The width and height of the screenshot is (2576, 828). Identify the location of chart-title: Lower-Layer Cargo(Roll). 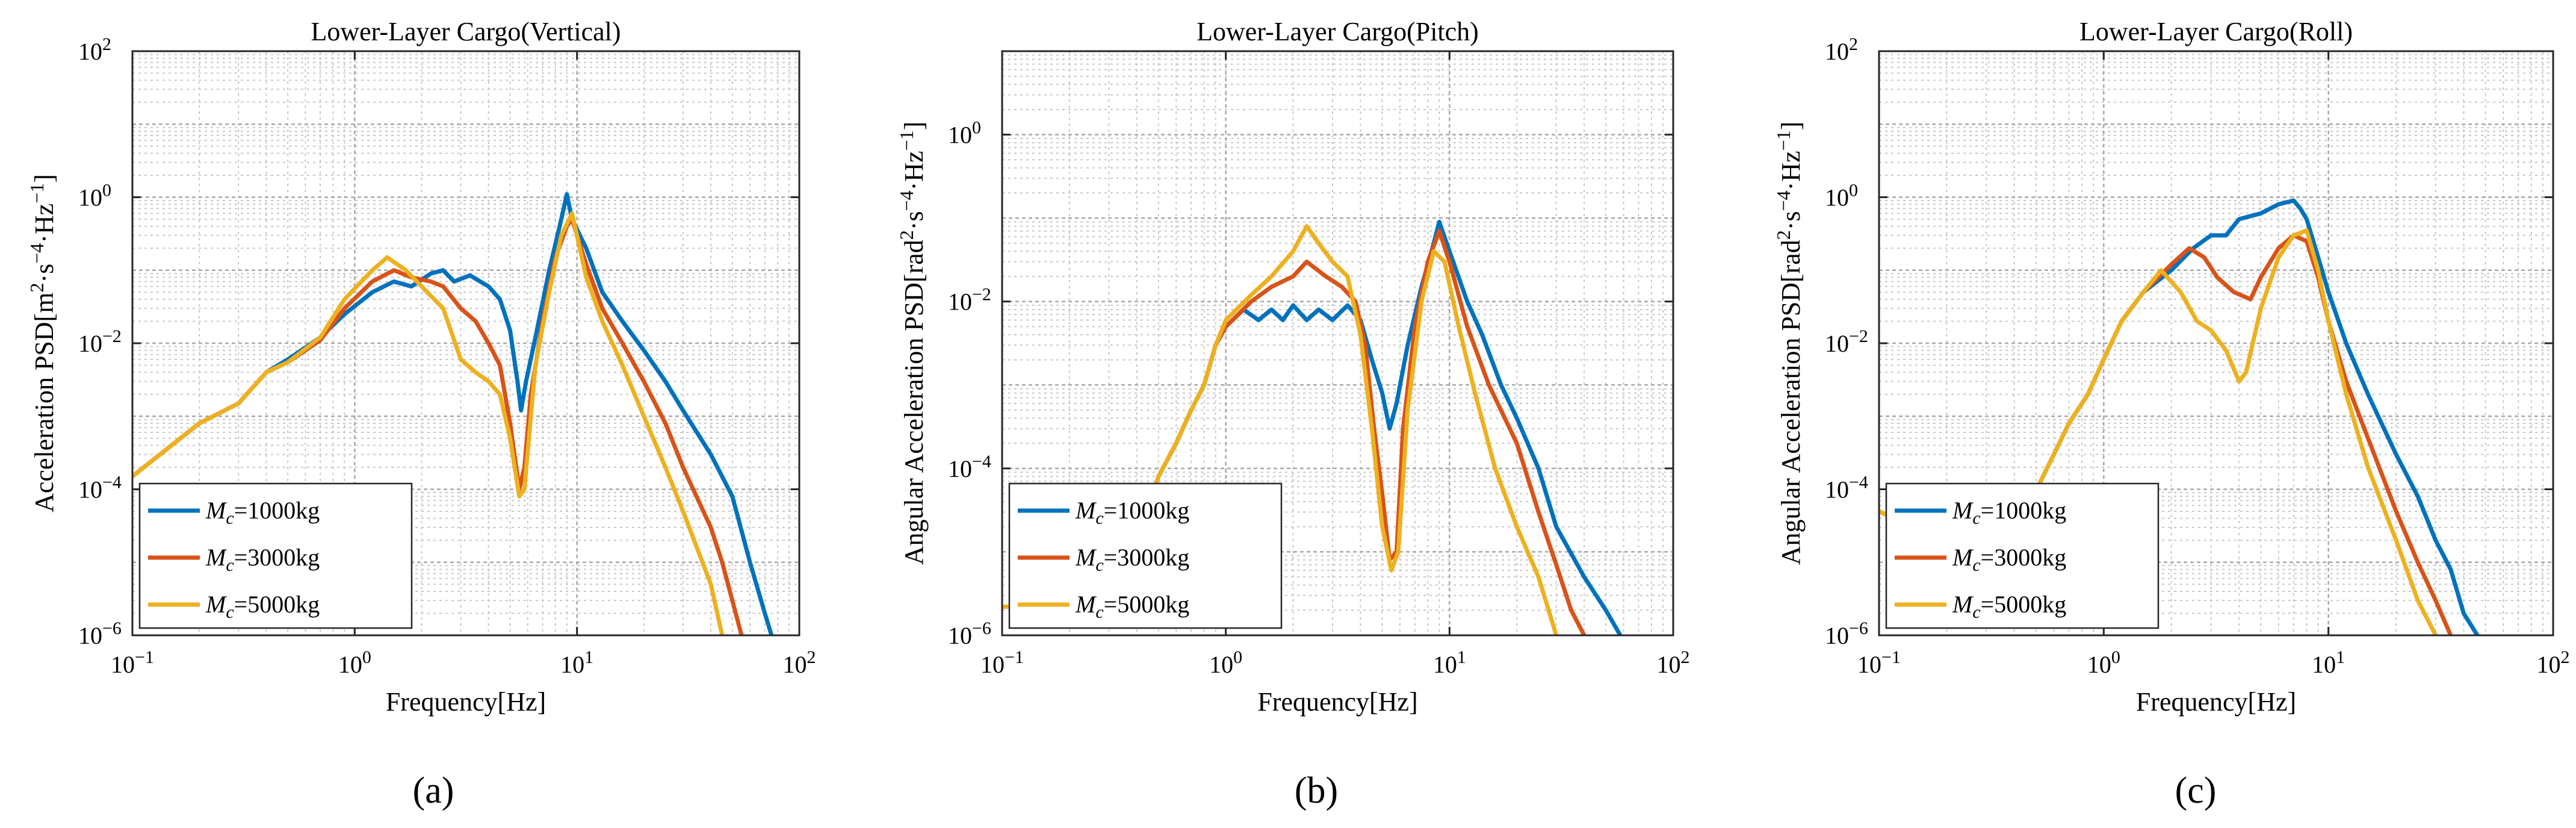
(2216, 31).